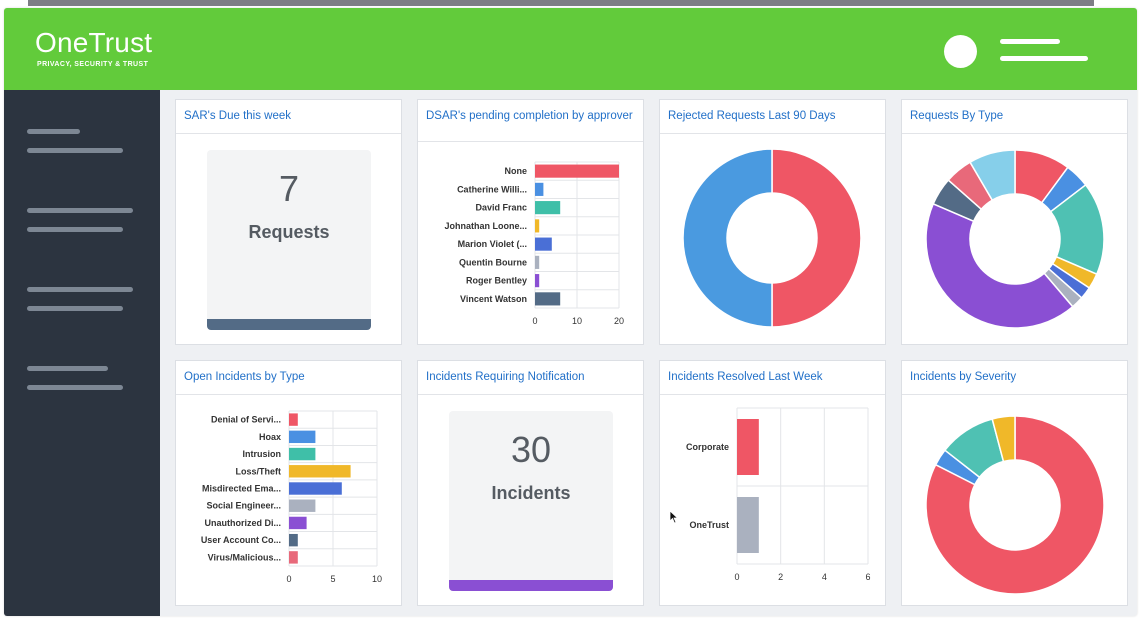  Describe the element at coordinates (960, 51) in the screenshot. I see `user-avatar` at that location.